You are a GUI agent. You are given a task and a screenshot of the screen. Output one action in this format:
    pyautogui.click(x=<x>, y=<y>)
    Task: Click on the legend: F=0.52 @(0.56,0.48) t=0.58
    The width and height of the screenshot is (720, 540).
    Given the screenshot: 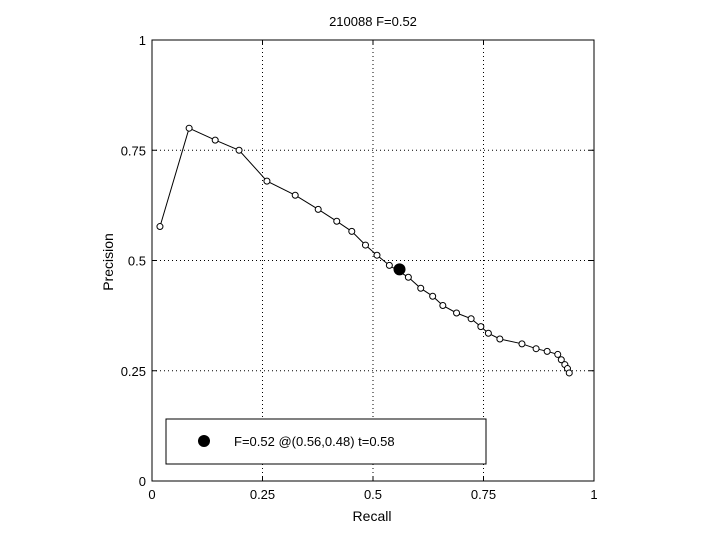 What is the action you would take?
    pyautogui.click(x=326, y=441)
    